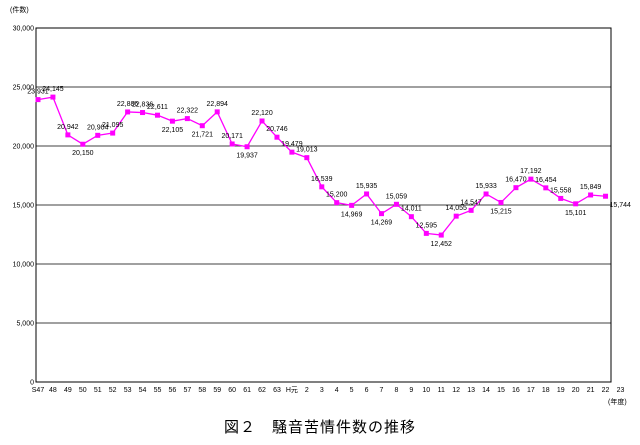 This screenshot has width=640, height=445. Describe the element at coordinates (98, 127) in the screenshot. I see `data-label: 20,904` at that location.